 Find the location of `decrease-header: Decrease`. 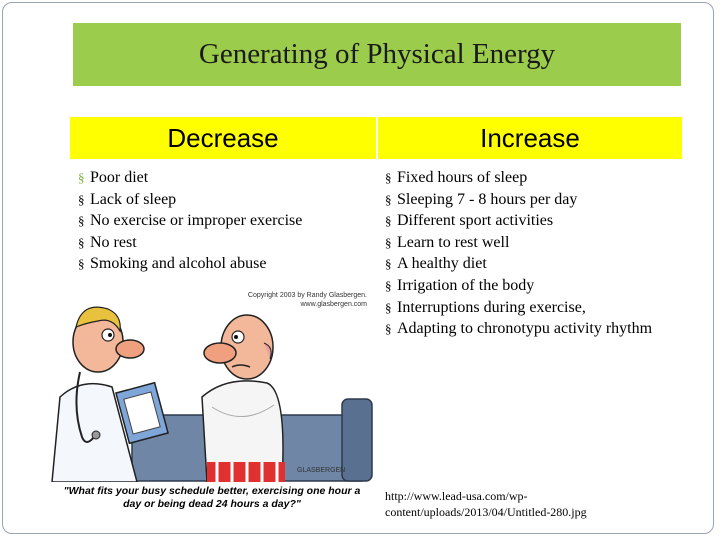

decrease-header: Decrease is located at coordinates (223, 138).